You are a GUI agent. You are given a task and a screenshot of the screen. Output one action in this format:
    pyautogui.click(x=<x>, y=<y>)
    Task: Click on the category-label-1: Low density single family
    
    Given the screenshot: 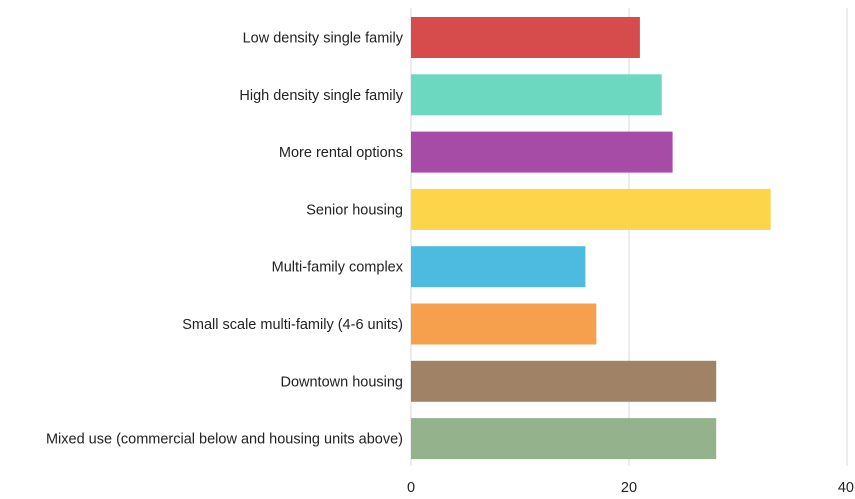 What is the action you would take?
    pyautogui.click(x=323, y=39)
    